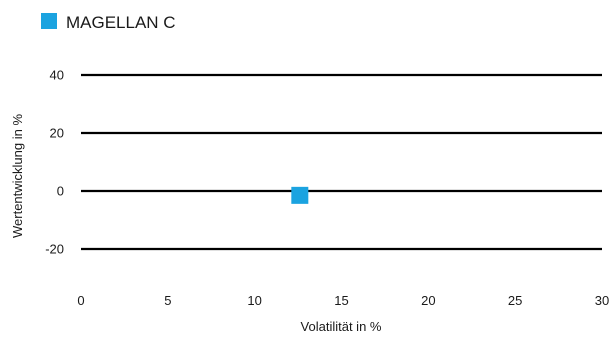 The width and height of the screenshot is (612, 338). What do you see at coordinates (54, 249) in the screenshot?
I see `y-tick-label: -20` at bounding box center [54, 249].